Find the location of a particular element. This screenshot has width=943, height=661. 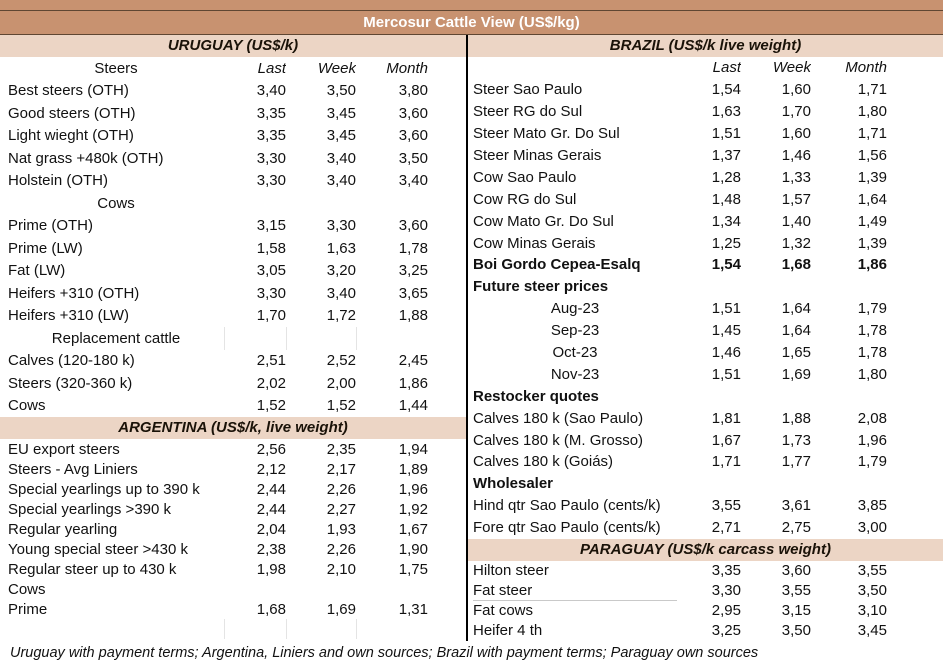

table-row: Young special steer >430 k 2,38 2,26 1,90 is located at coordinates (233, 549).